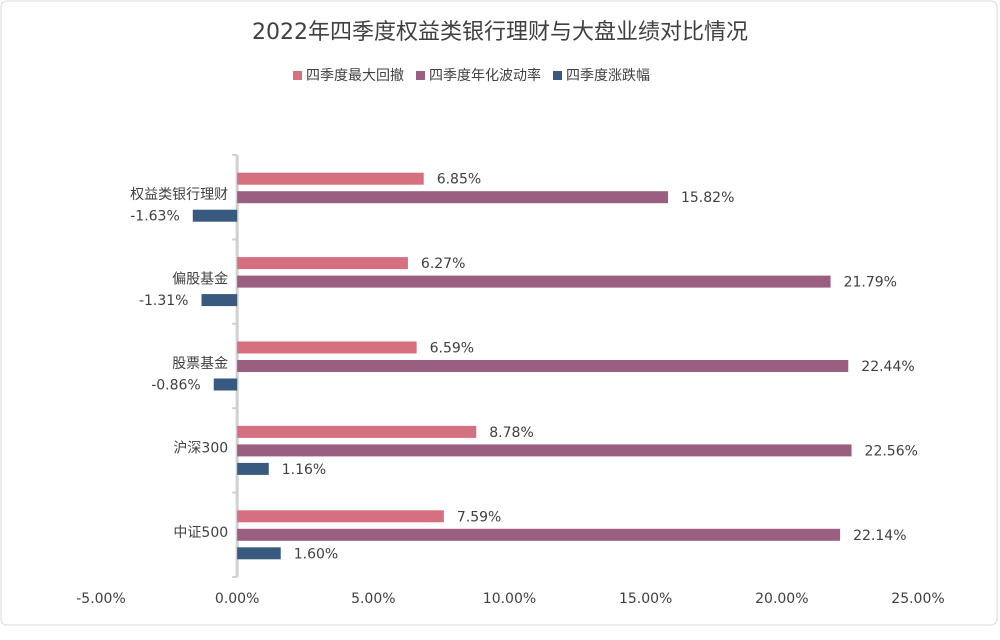 The height and width of the screenshot is (640, 1000). I want to click on chart-title: 2022年四季度权益类银行理财与大盘业绩对比情况, so click(500, 32).